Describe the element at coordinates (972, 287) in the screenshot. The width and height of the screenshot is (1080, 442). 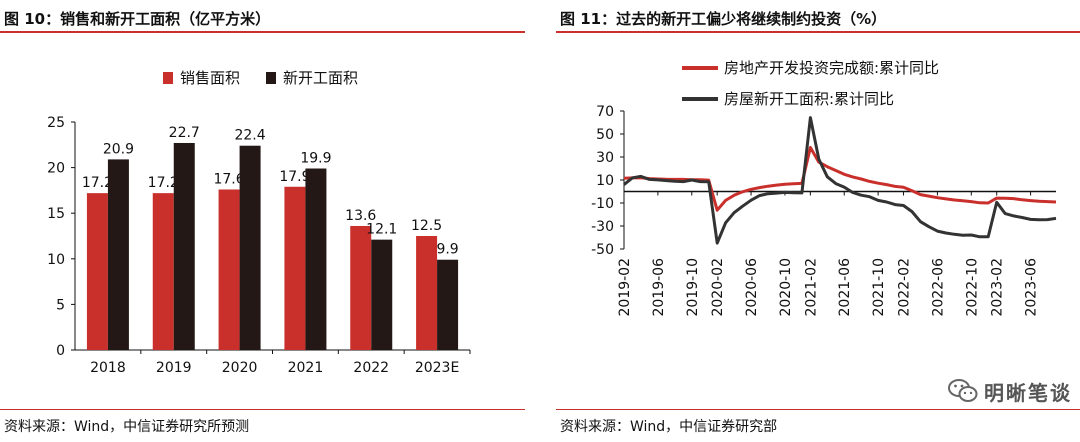
I see `x-tick-label: 2022-10` at that location.